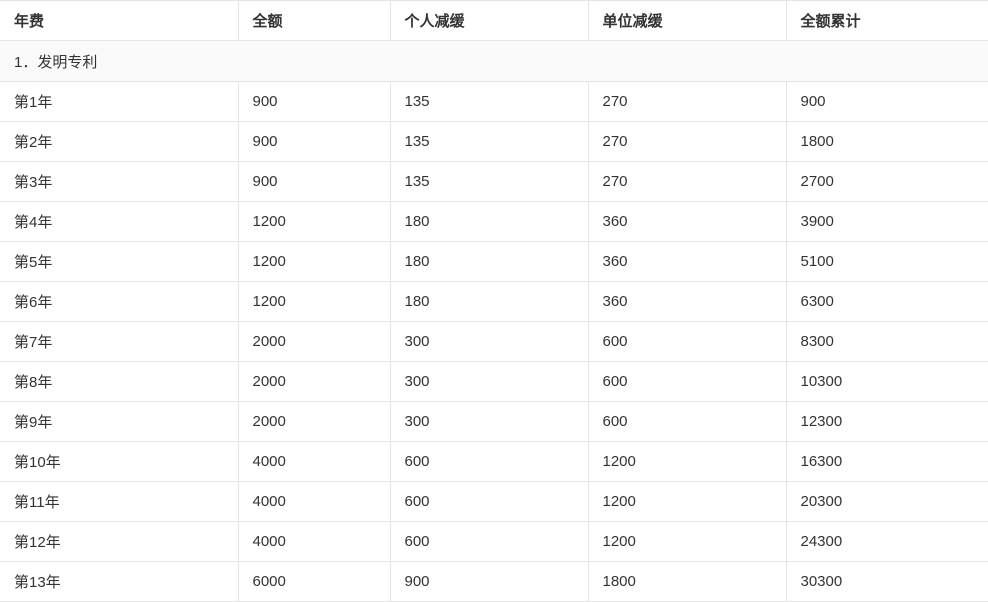 The image size is (988, 602). I want to click on table-row: 第6年 1200 180 360 6300, so click(494, 301).